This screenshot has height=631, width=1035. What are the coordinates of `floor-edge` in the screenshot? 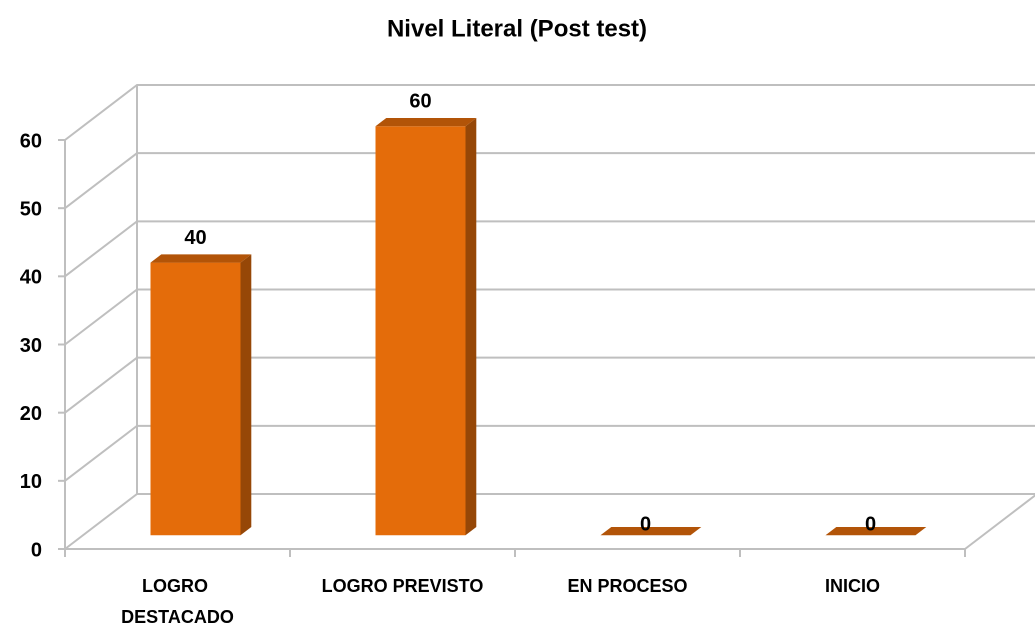 It's located at (999, 522).